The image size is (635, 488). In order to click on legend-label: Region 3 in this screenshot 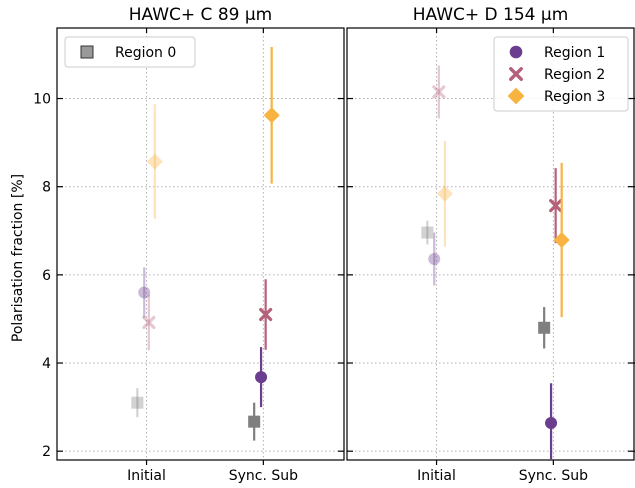, I will do `click(574, 97)`.